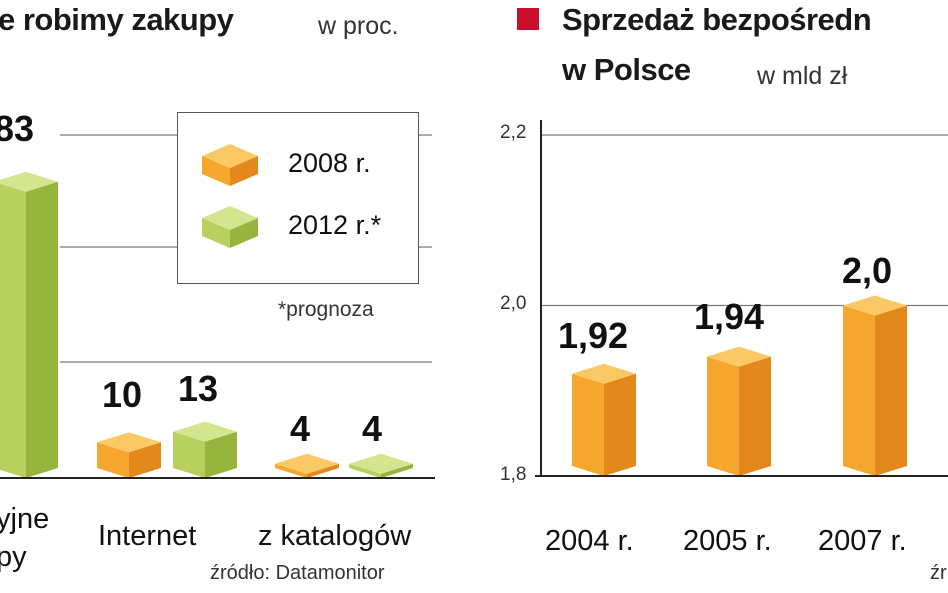  What do you see at coordinates (230, 165) in the screenshot?
I see `legend-swatch-2008` at bounding box center [230, 165].